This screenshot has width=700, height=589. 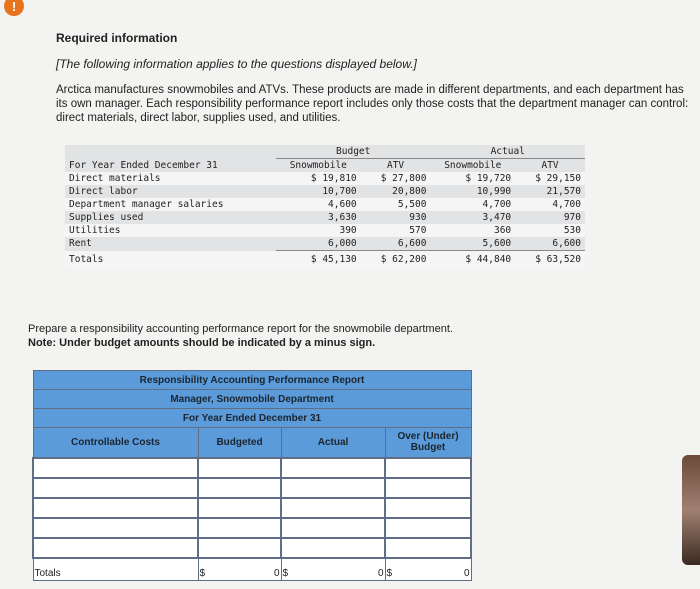 I want to click on alert-icon: !, so click(x=14, y=8).